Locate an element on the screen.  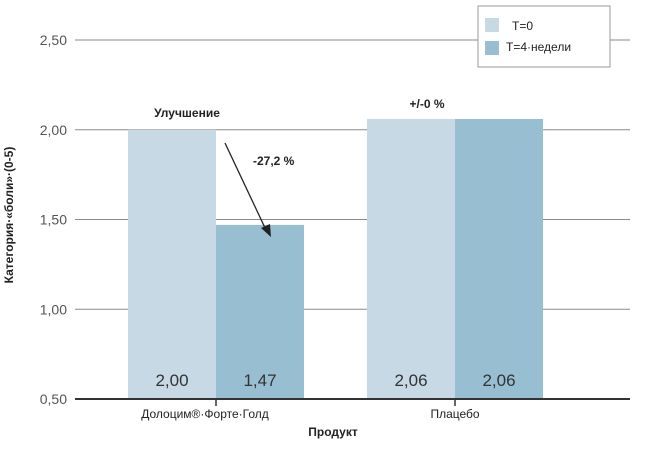
y-tick-label: 1,50 is located at coordinates (53, 220).